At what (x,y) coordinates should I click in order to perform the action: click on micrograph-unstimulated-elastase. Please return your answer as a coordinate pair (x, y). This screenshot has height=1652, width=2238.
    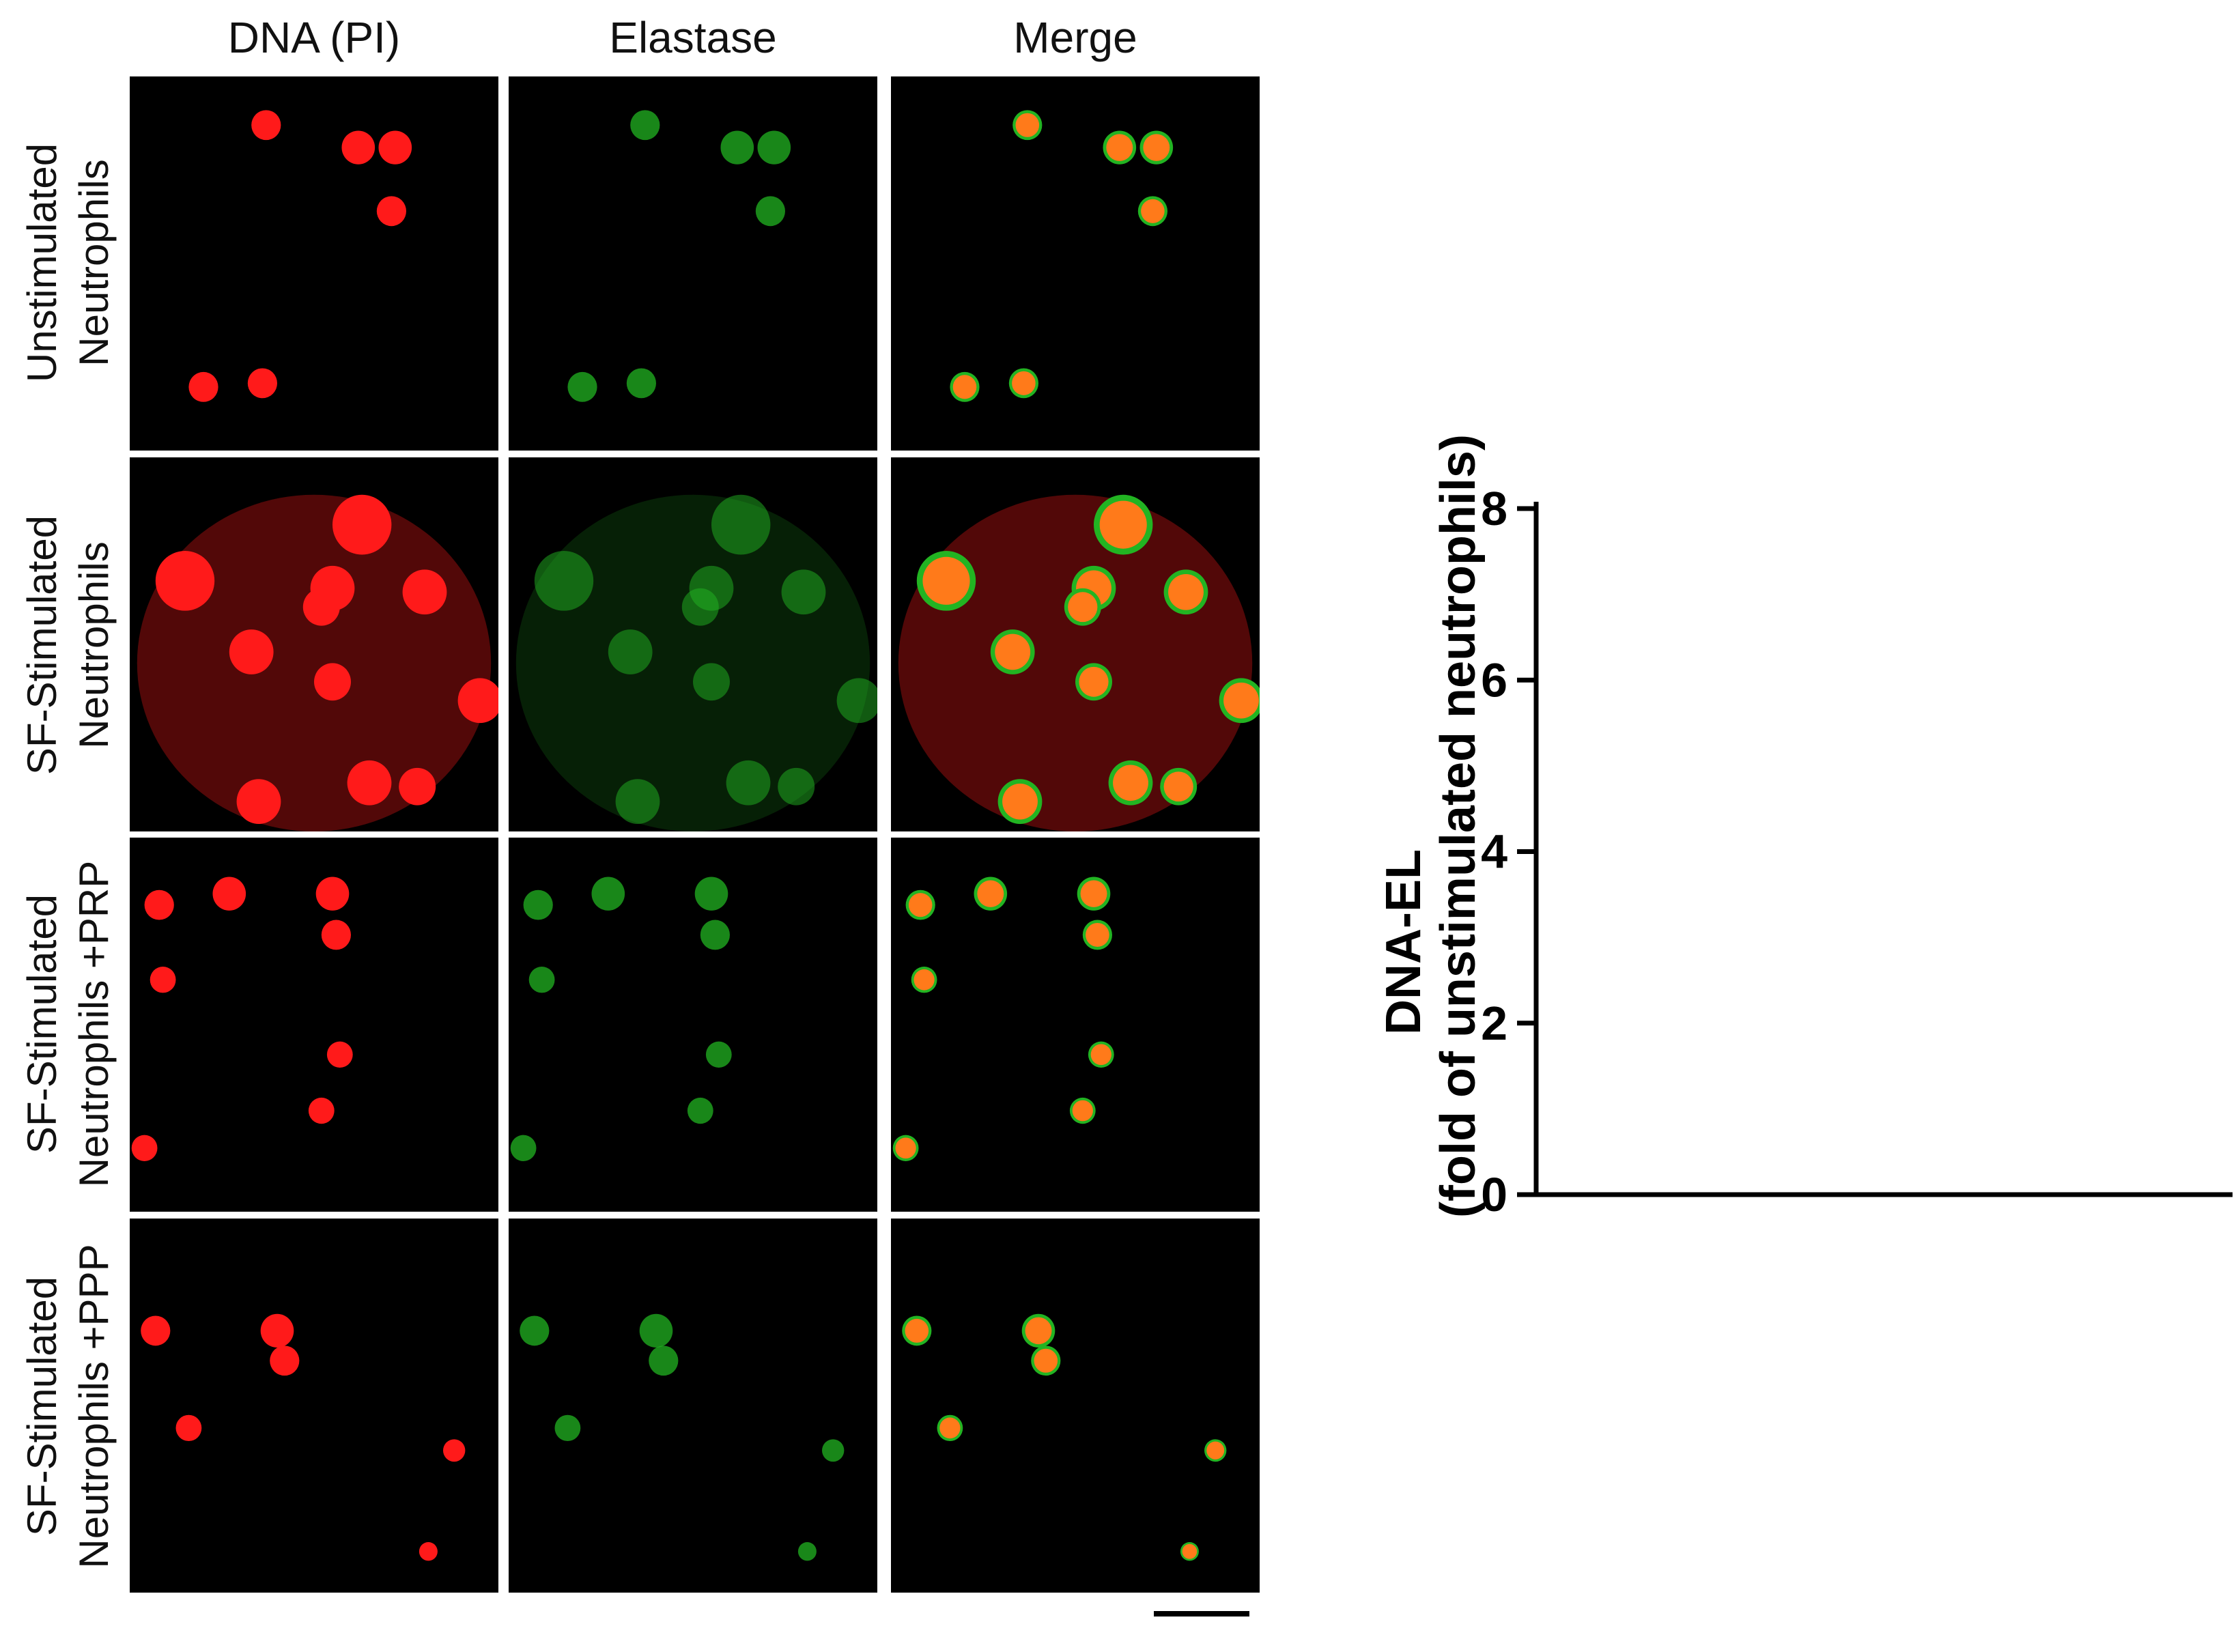
    Looking at the image, I should click on (693, 263).